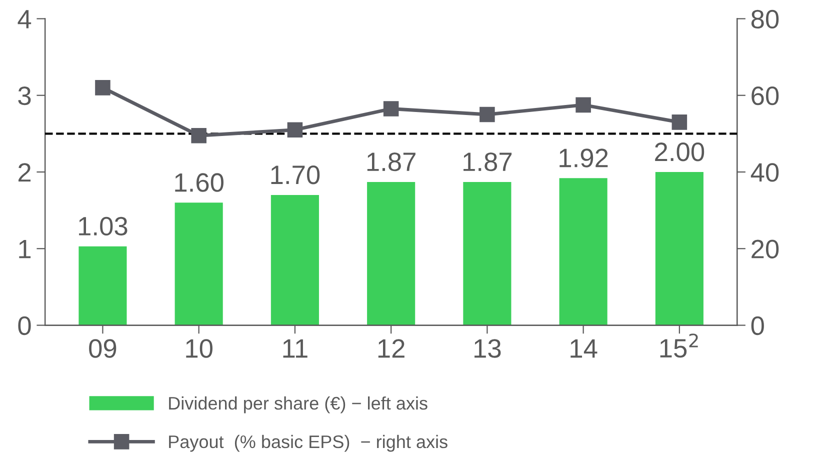 The height and width of the screenshot is (468, 819). I want to click on y-tick-label: 3, so click(24, 96).